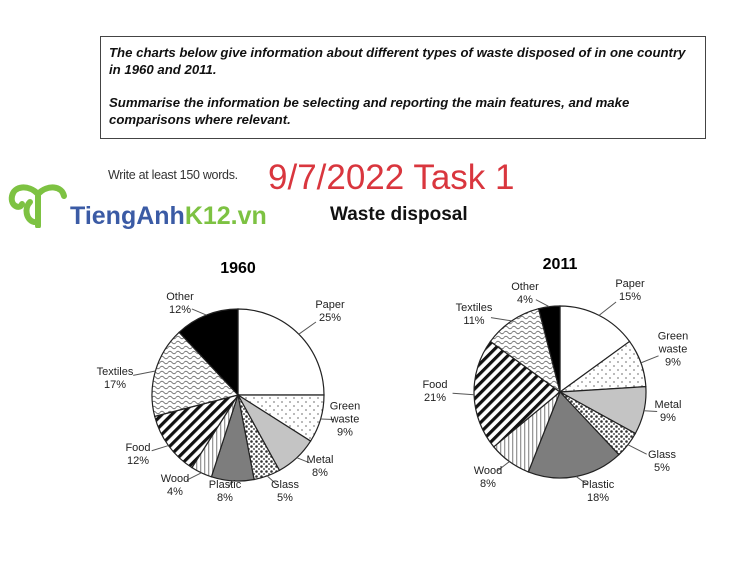  I want to click on chart-title: Waste disposal, so click(399, 214).